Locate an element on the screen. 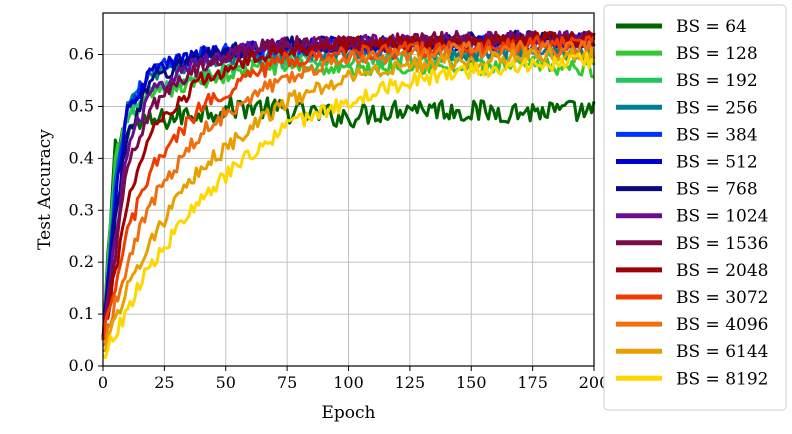  y-axis-label: Test Accuracy is located at coordinates (45, 189).